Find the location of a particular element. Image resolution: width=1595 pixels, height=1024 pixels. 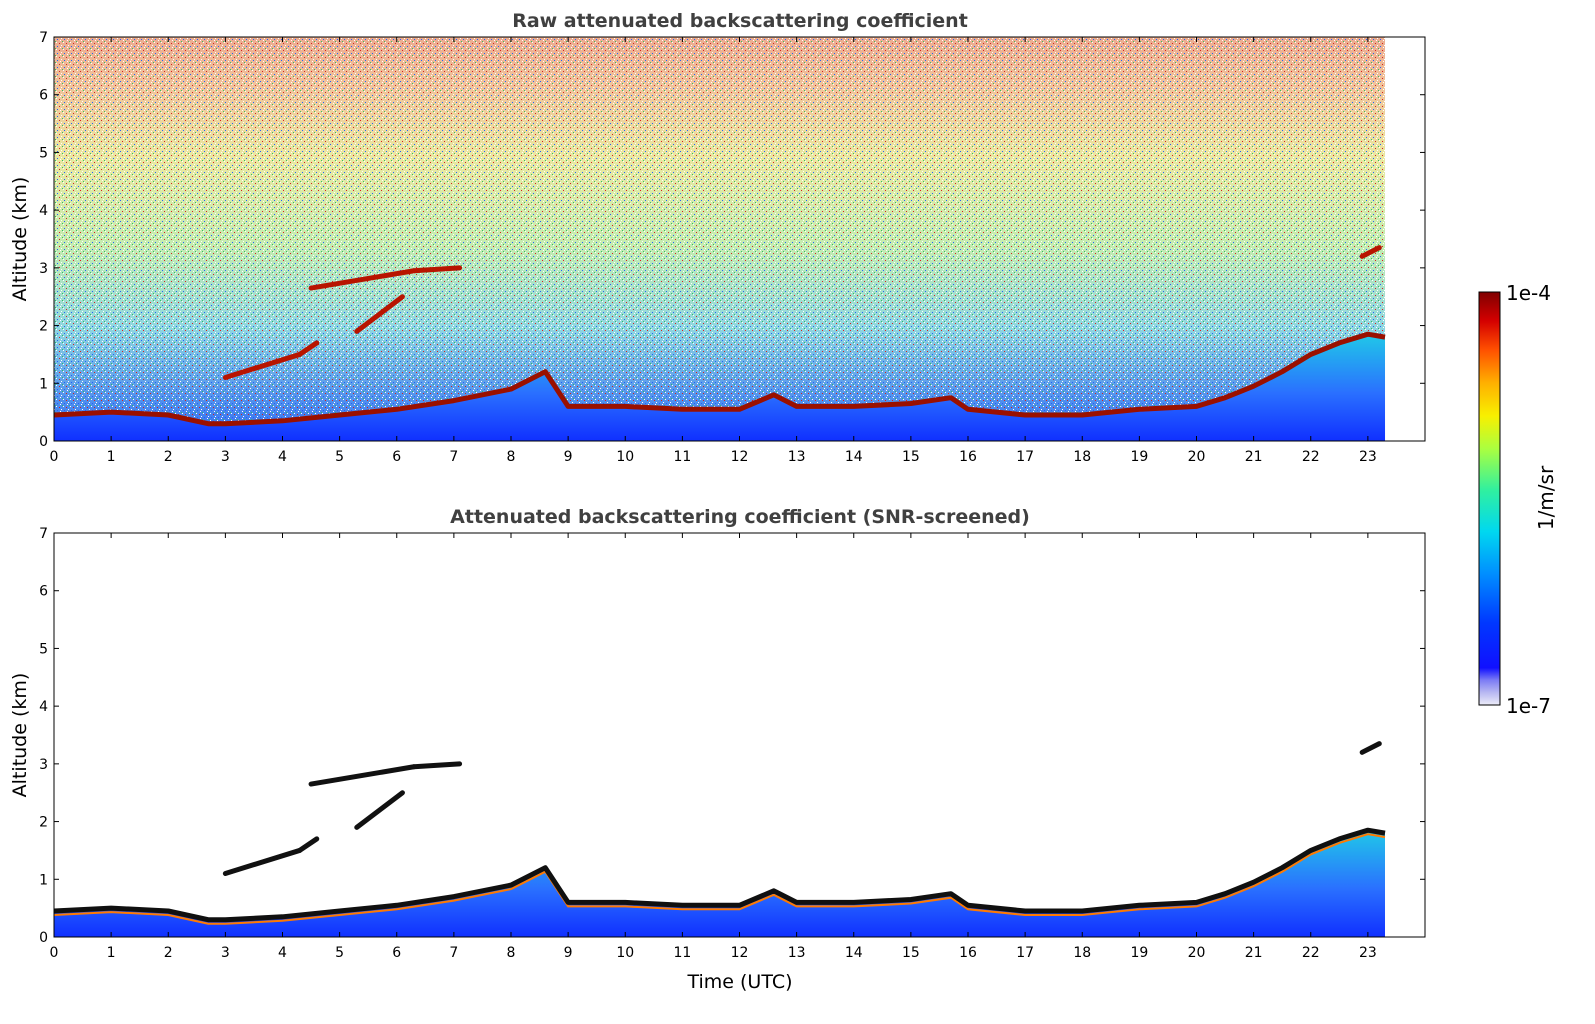

colorbar-max-label: 1e-4 is located at coordinates (1528, 293).